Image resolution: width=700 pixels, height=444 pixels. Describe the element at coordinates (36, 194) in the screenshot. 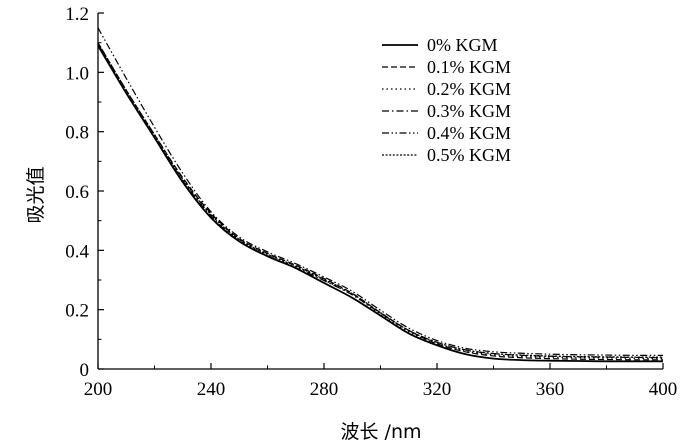

I see `y-axis-title: 吸光值` at that location.